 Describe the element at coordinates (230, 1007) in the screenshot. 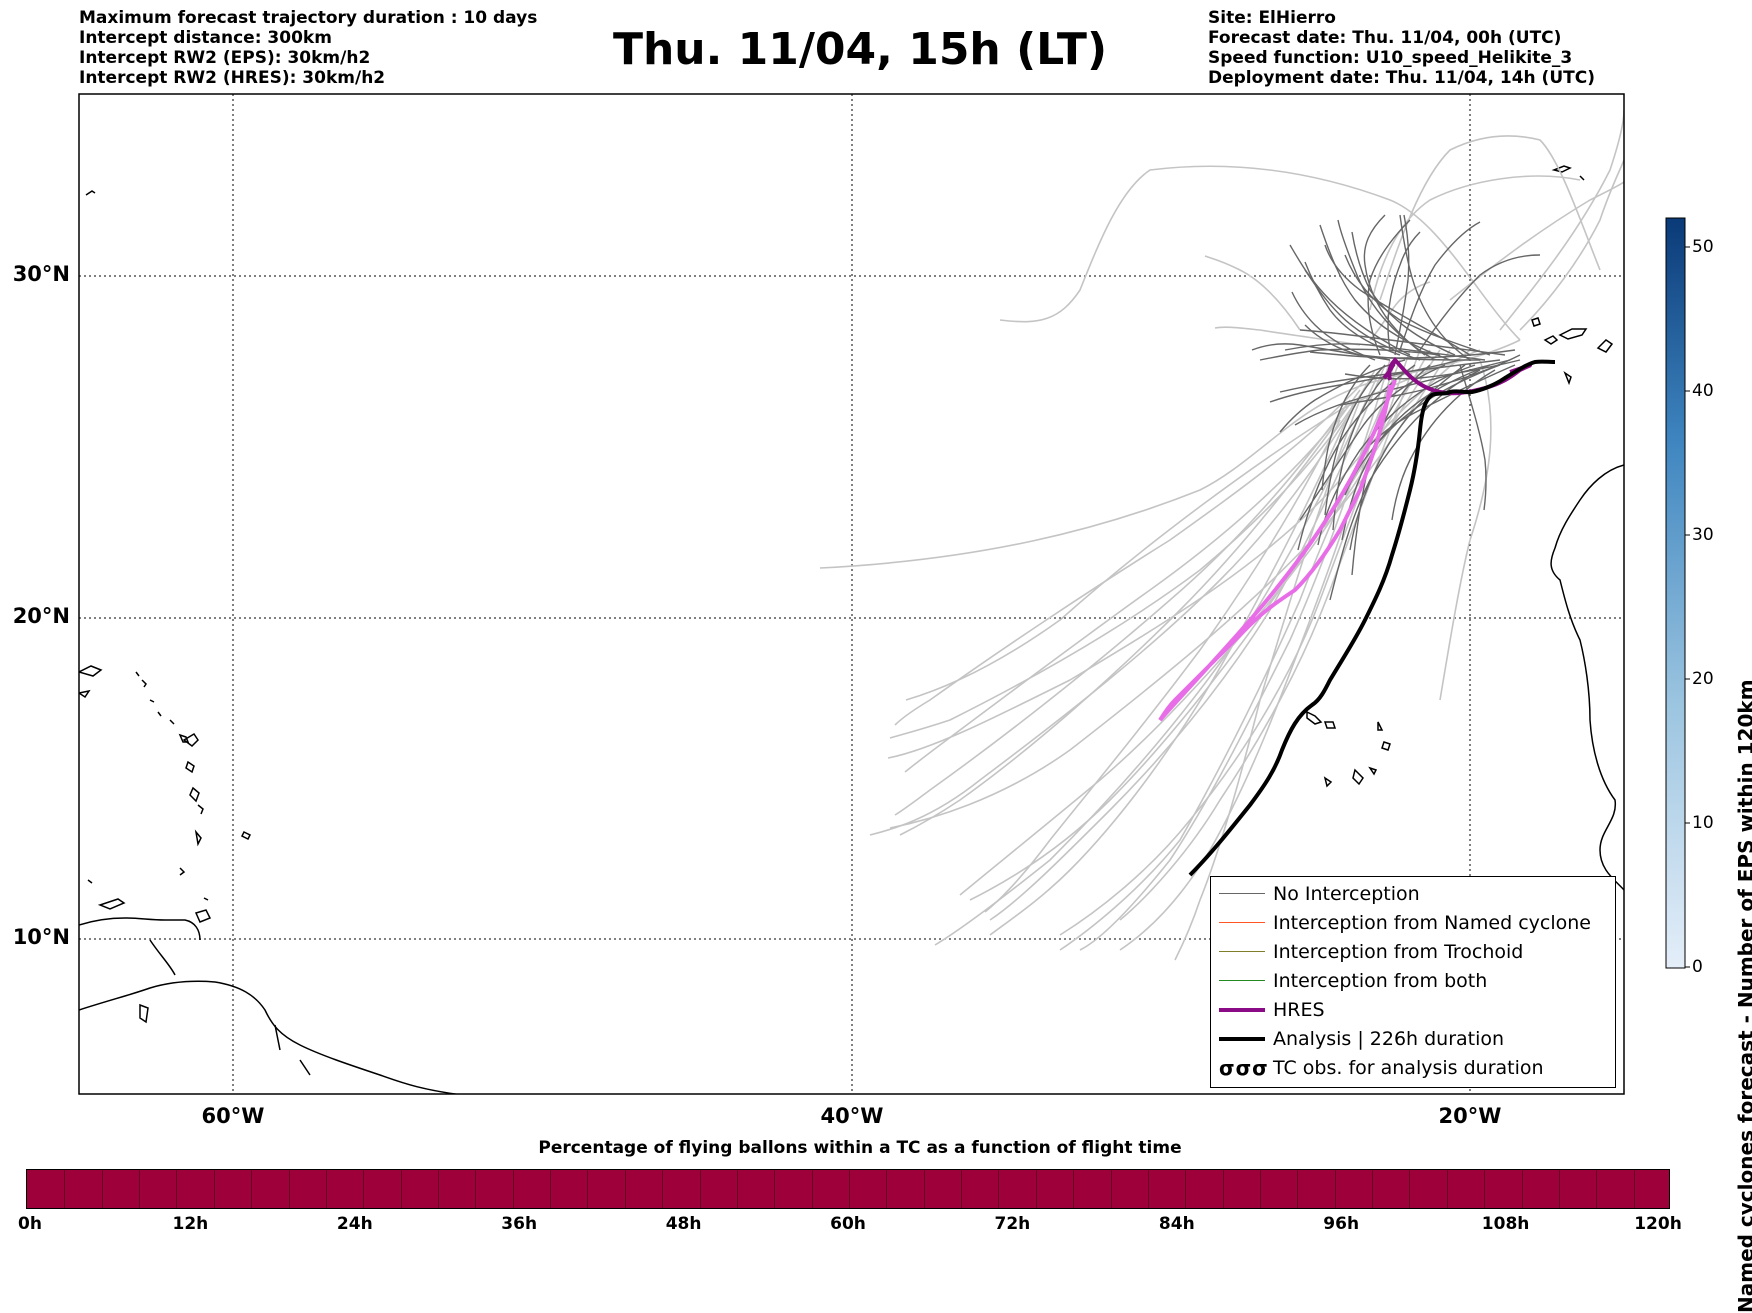

I see `coastline-caribbean-coast` at that location.